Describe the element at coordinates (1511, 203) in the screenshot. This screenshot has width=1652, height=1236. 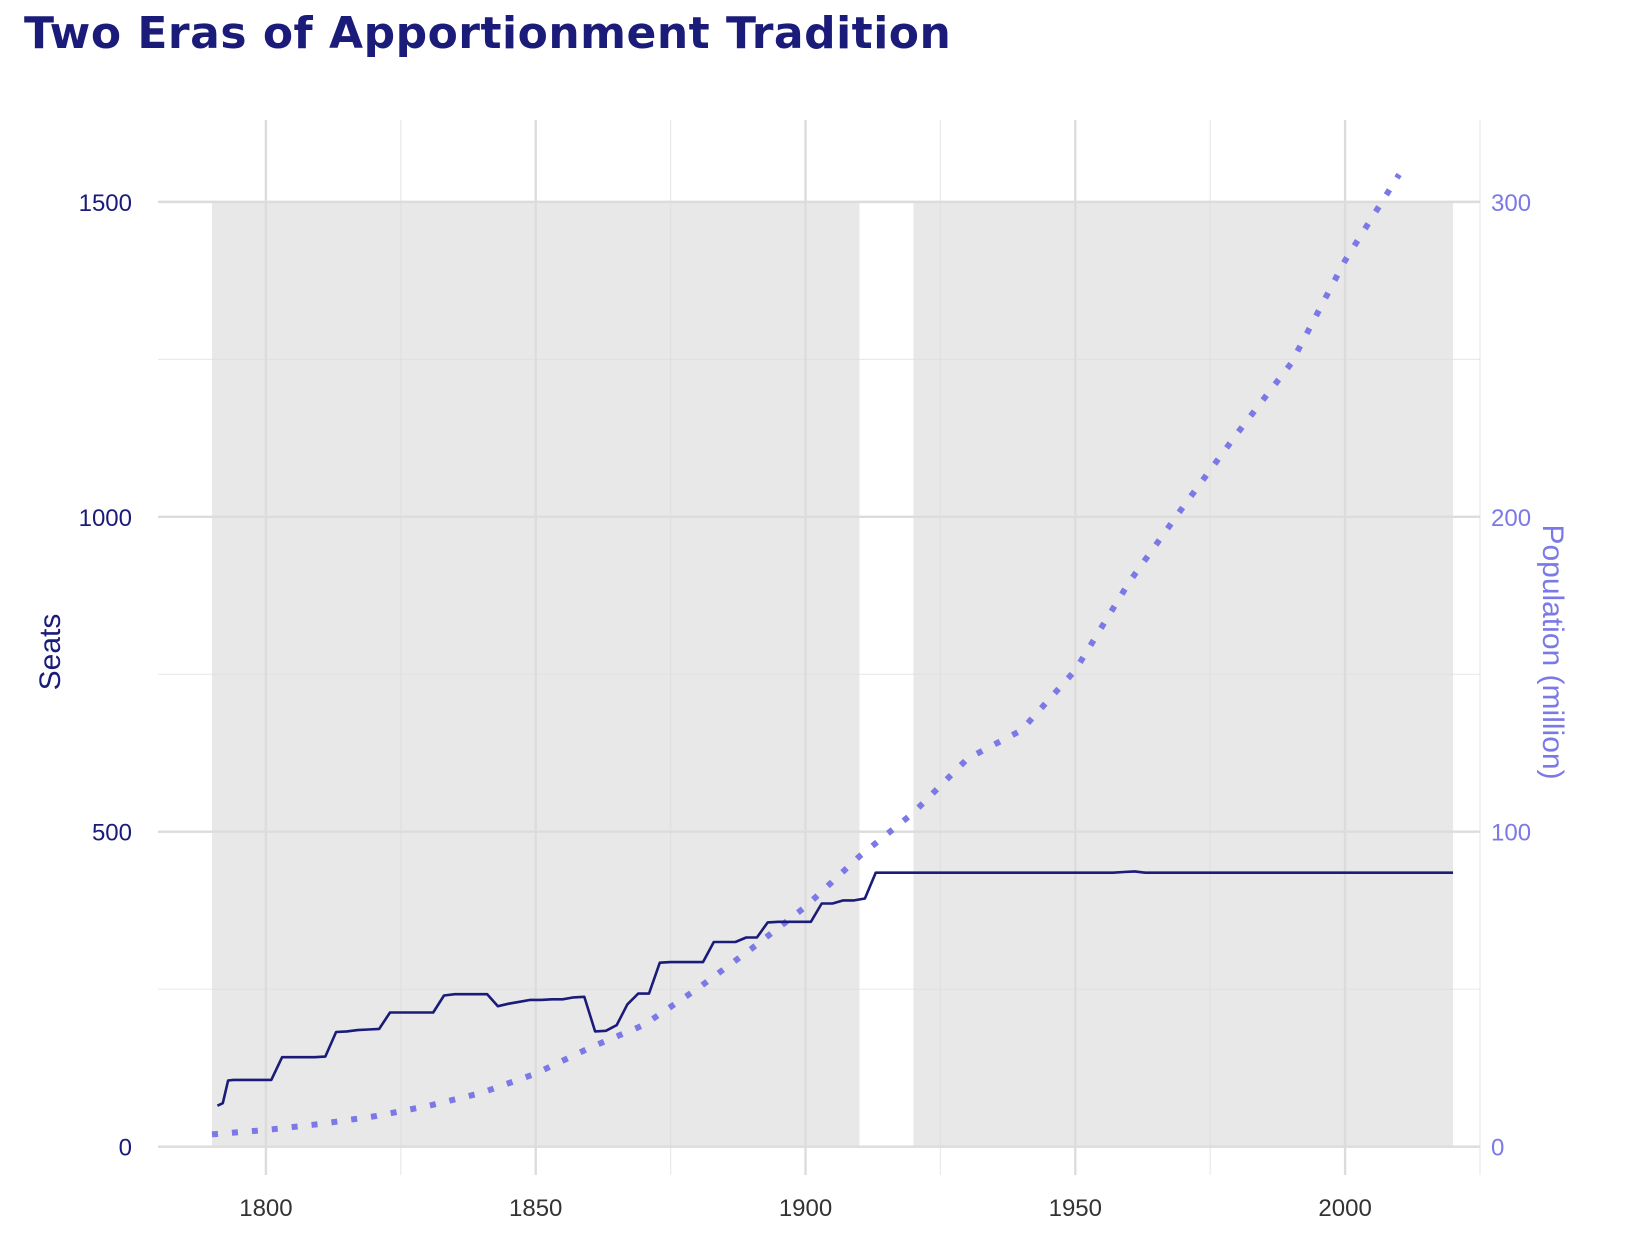
I see `y-tick-label-right: 300` at that location.